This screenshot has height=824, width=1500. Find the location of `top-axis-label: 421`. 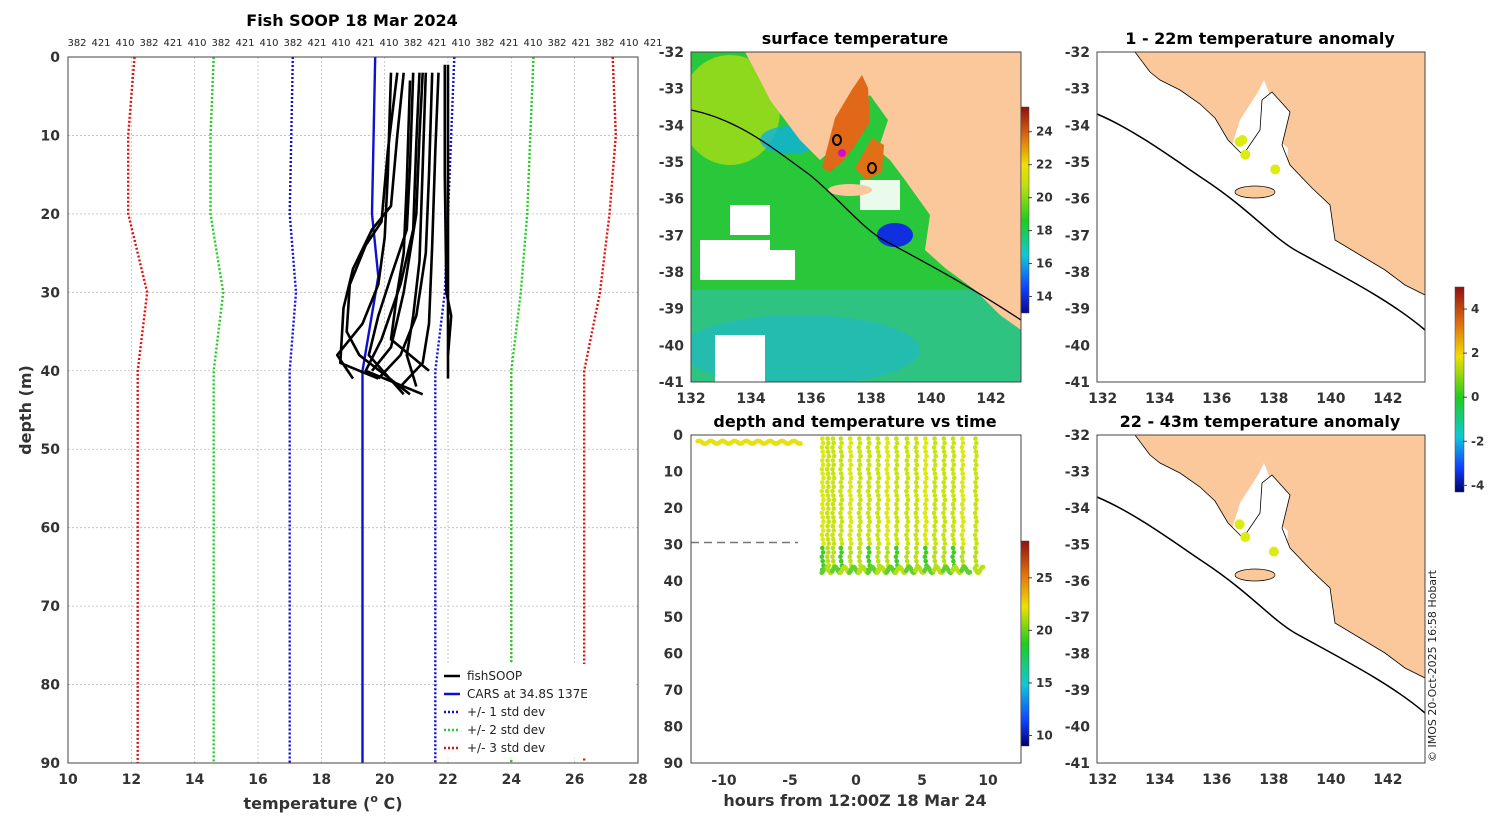

top-axis-label: 421 is located at coordinates (436, 43).